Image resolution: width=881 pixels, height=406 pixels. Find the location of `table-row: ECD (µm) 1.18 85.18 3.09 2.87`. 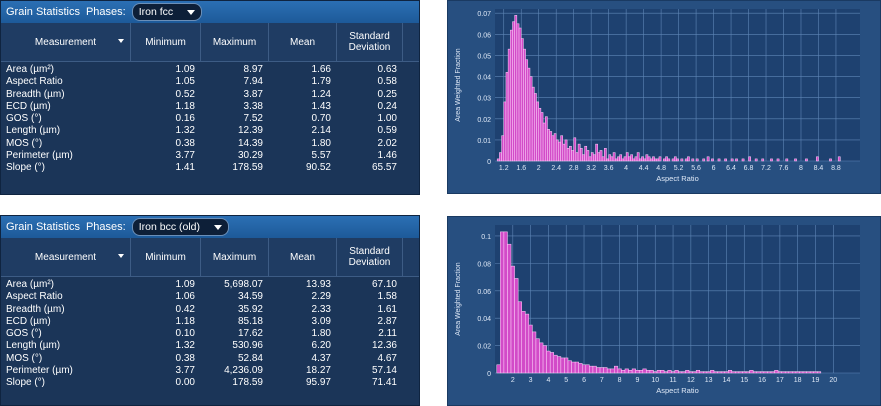

table-row: ECD (µm) 1.18 85.18 3.09 2.87 is located at coordinates (210, 322).